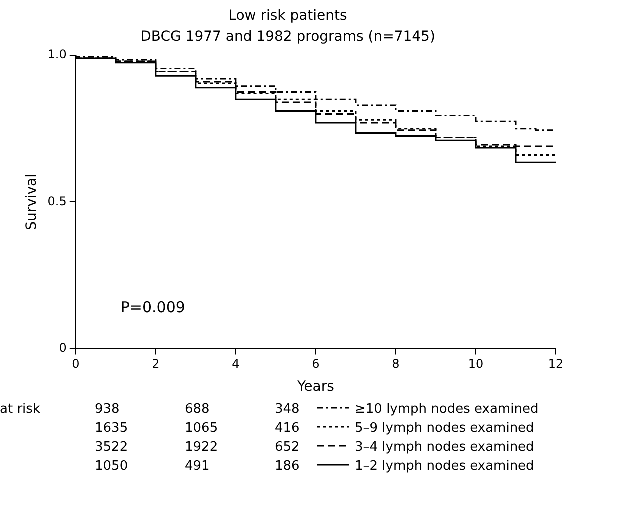 This screenshot has height=519, width=631. What do you see at coordinates (315, 387) in the screenshot?
I see `x-axis-title: Years` at bounding box center [315, 387].